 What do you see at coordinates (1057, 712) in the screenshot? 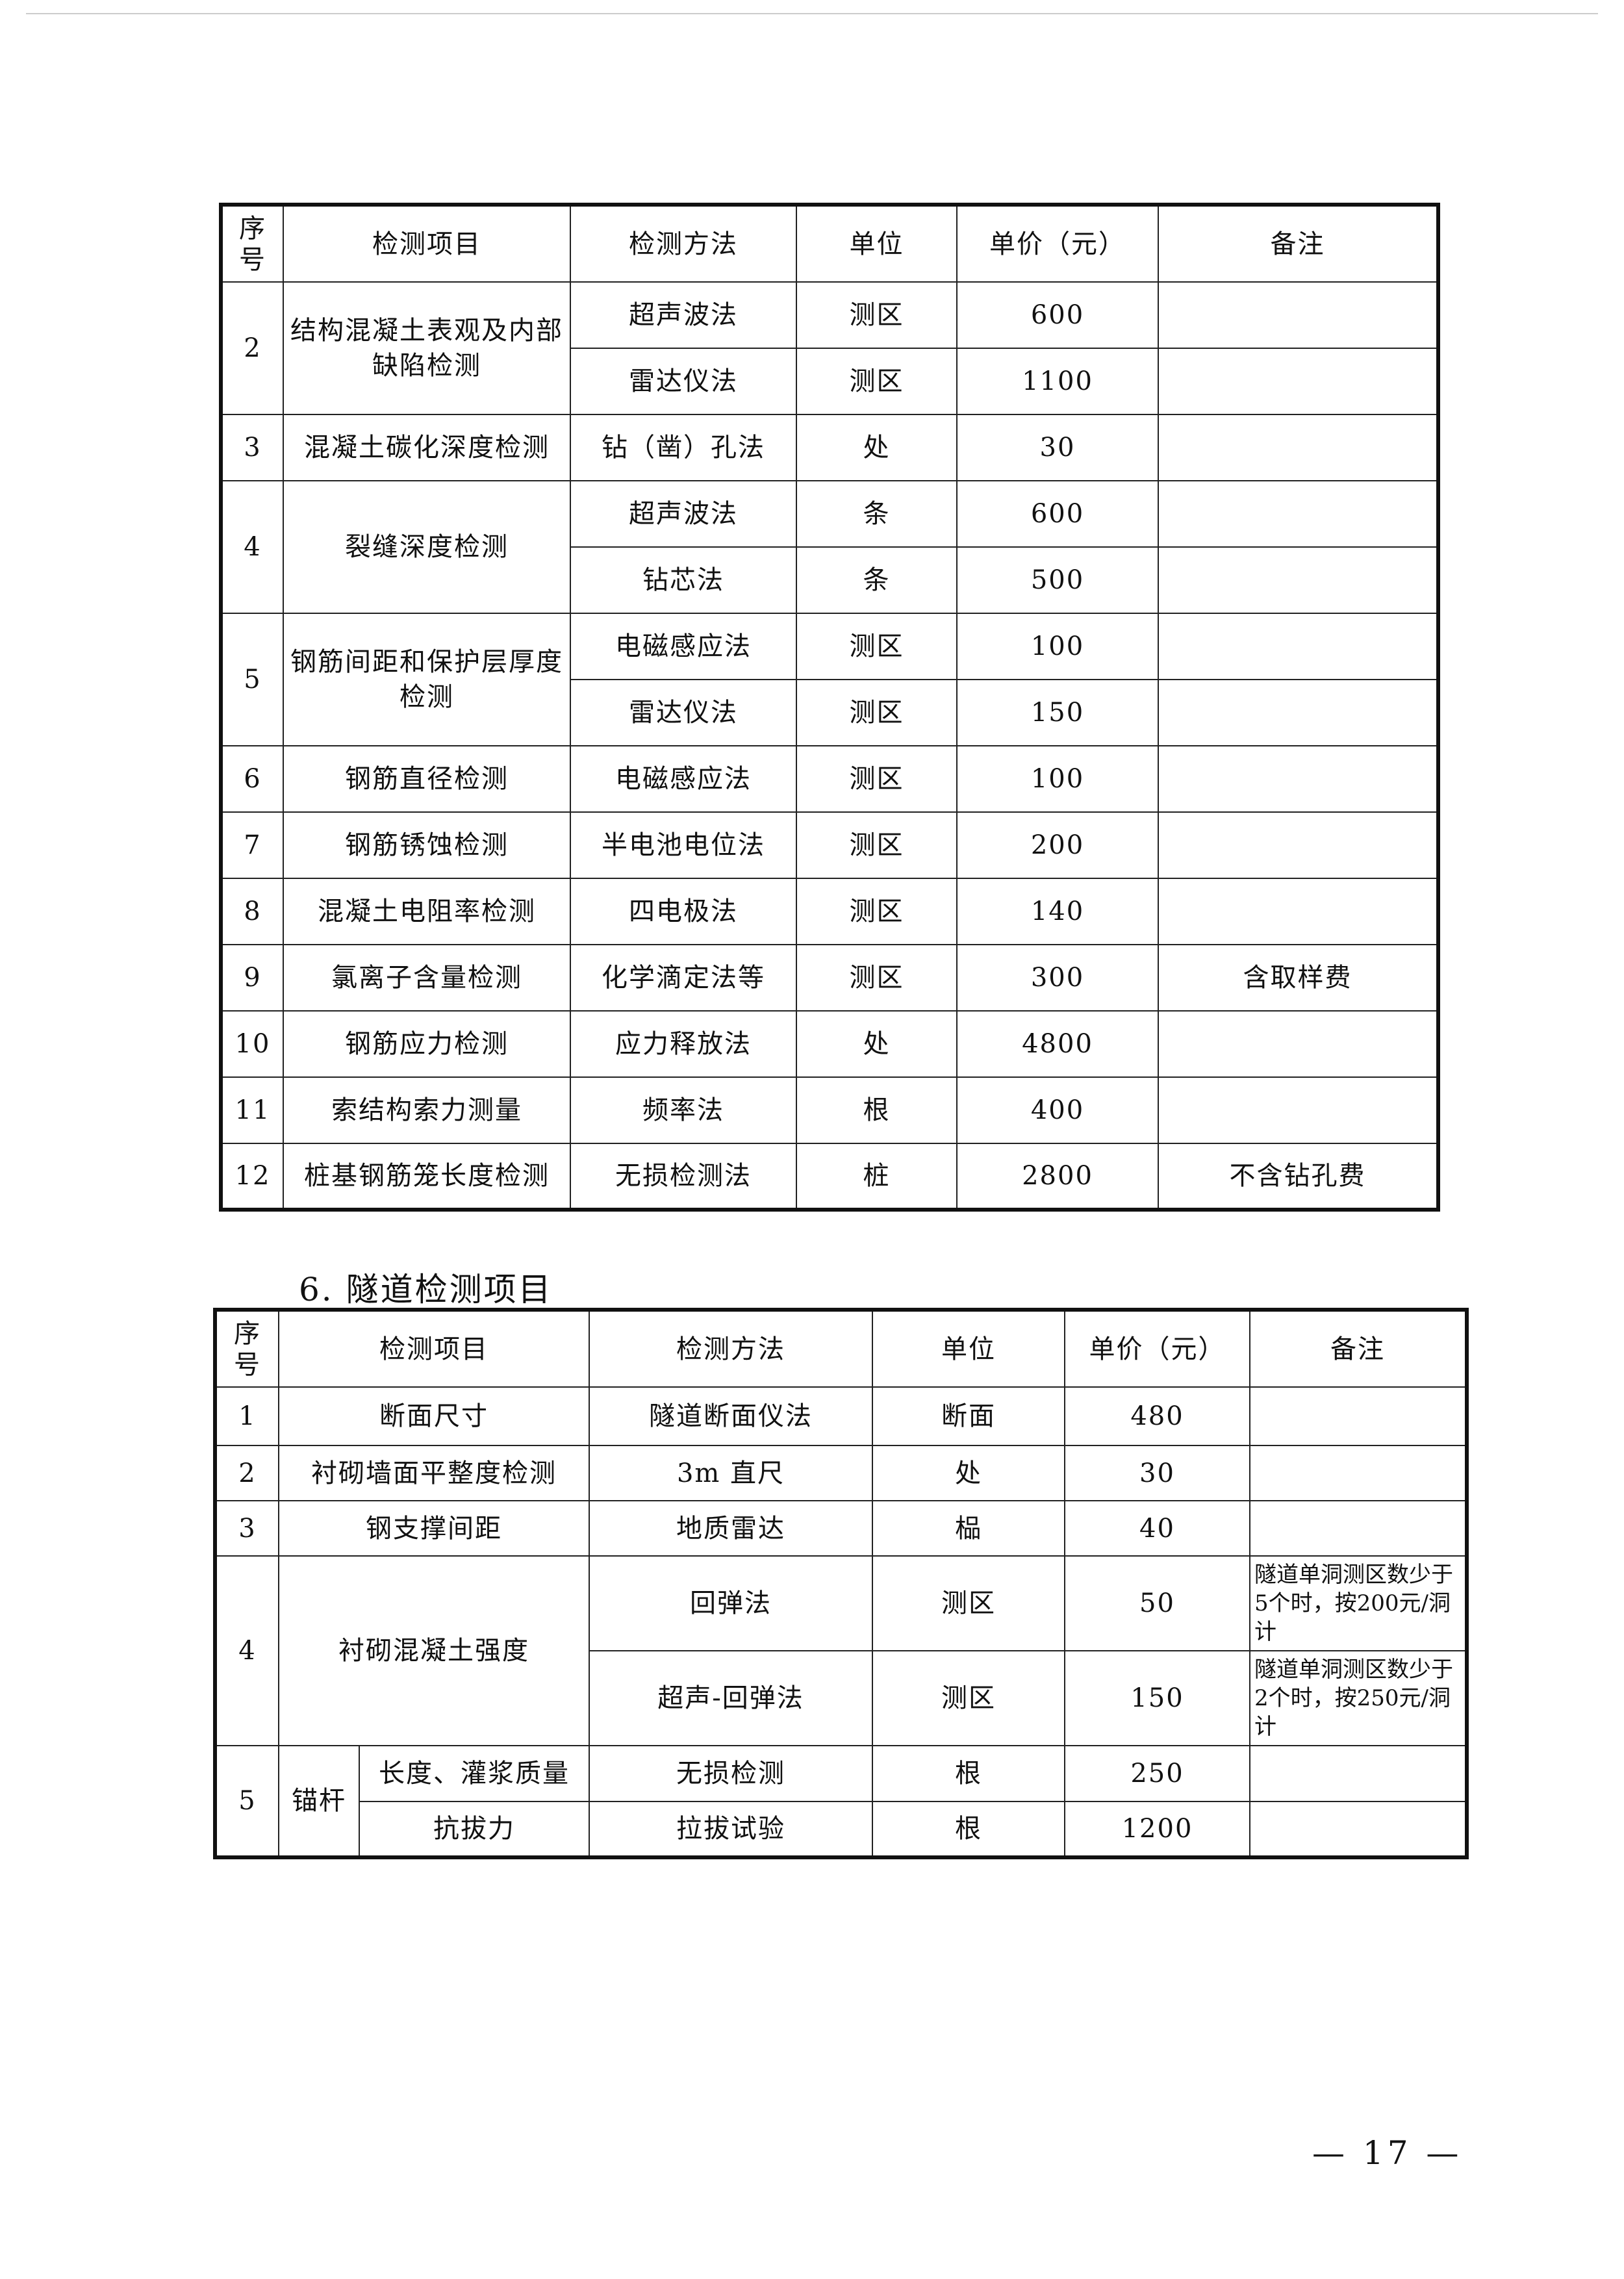
I see `price-cell: 150` at bounding box center [1057, 712].